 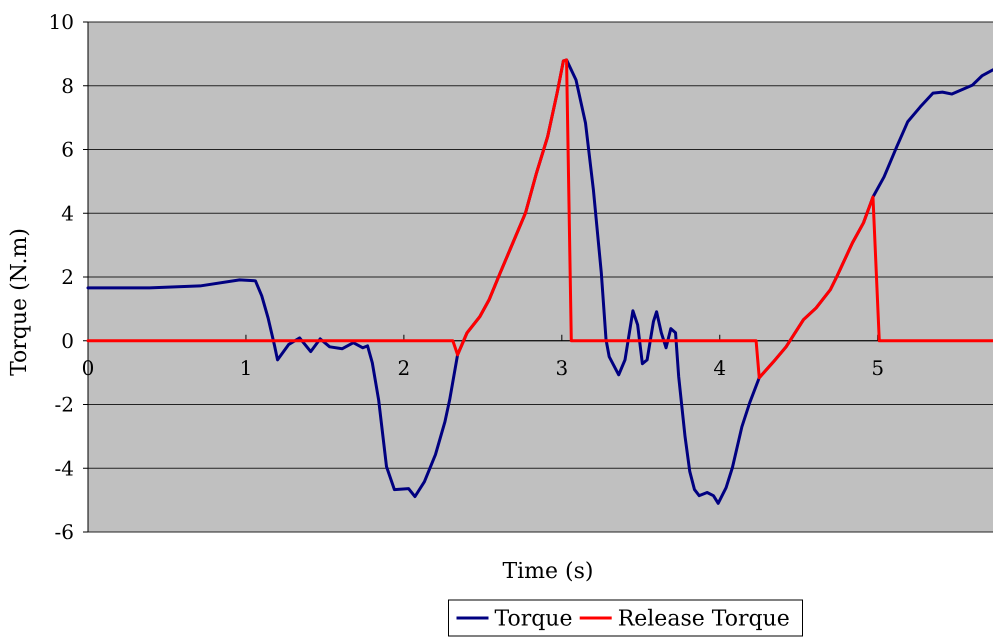 I want to click on y-tick-label: 0, so click(x=67, y=340).